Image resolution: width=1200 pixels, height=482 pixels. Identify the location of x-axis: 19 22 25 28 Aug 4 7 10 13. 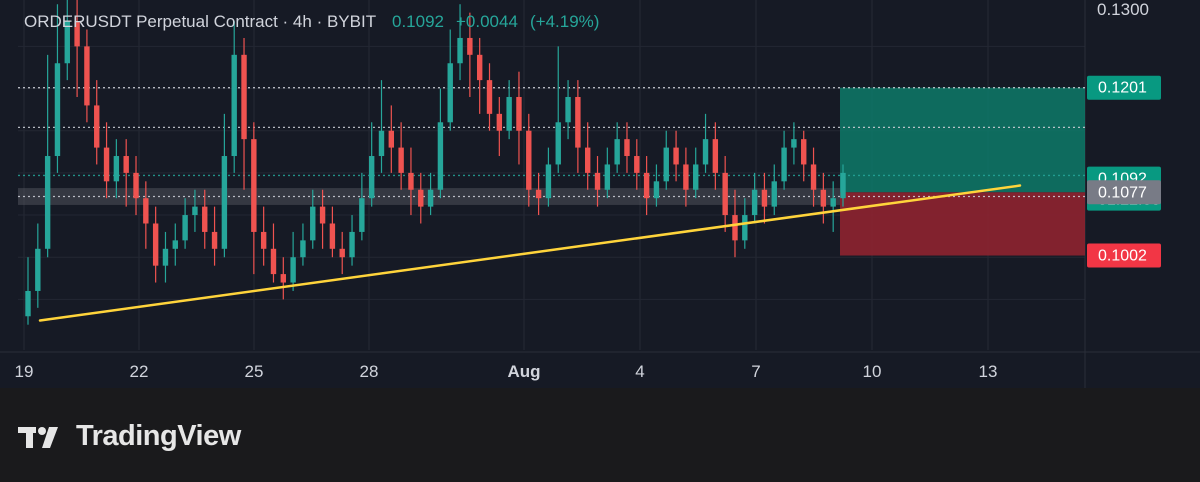
(506, 371).